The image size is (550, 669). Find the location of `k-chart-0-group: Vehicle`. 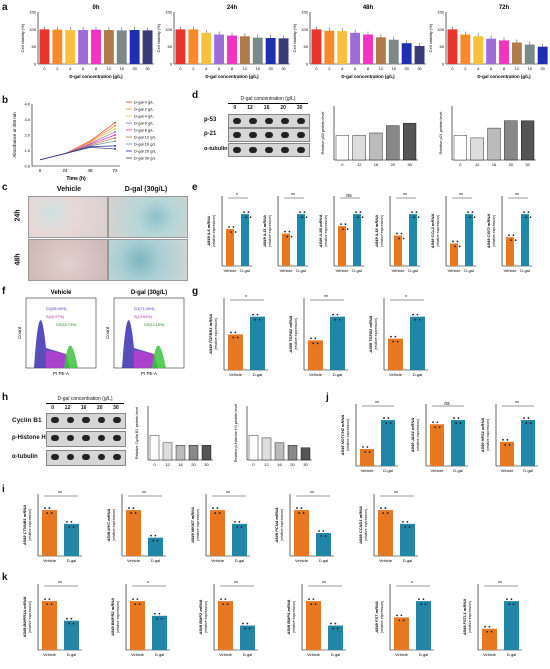

k-chart-0-group: Vehicle is located at coordinates (50, 654).